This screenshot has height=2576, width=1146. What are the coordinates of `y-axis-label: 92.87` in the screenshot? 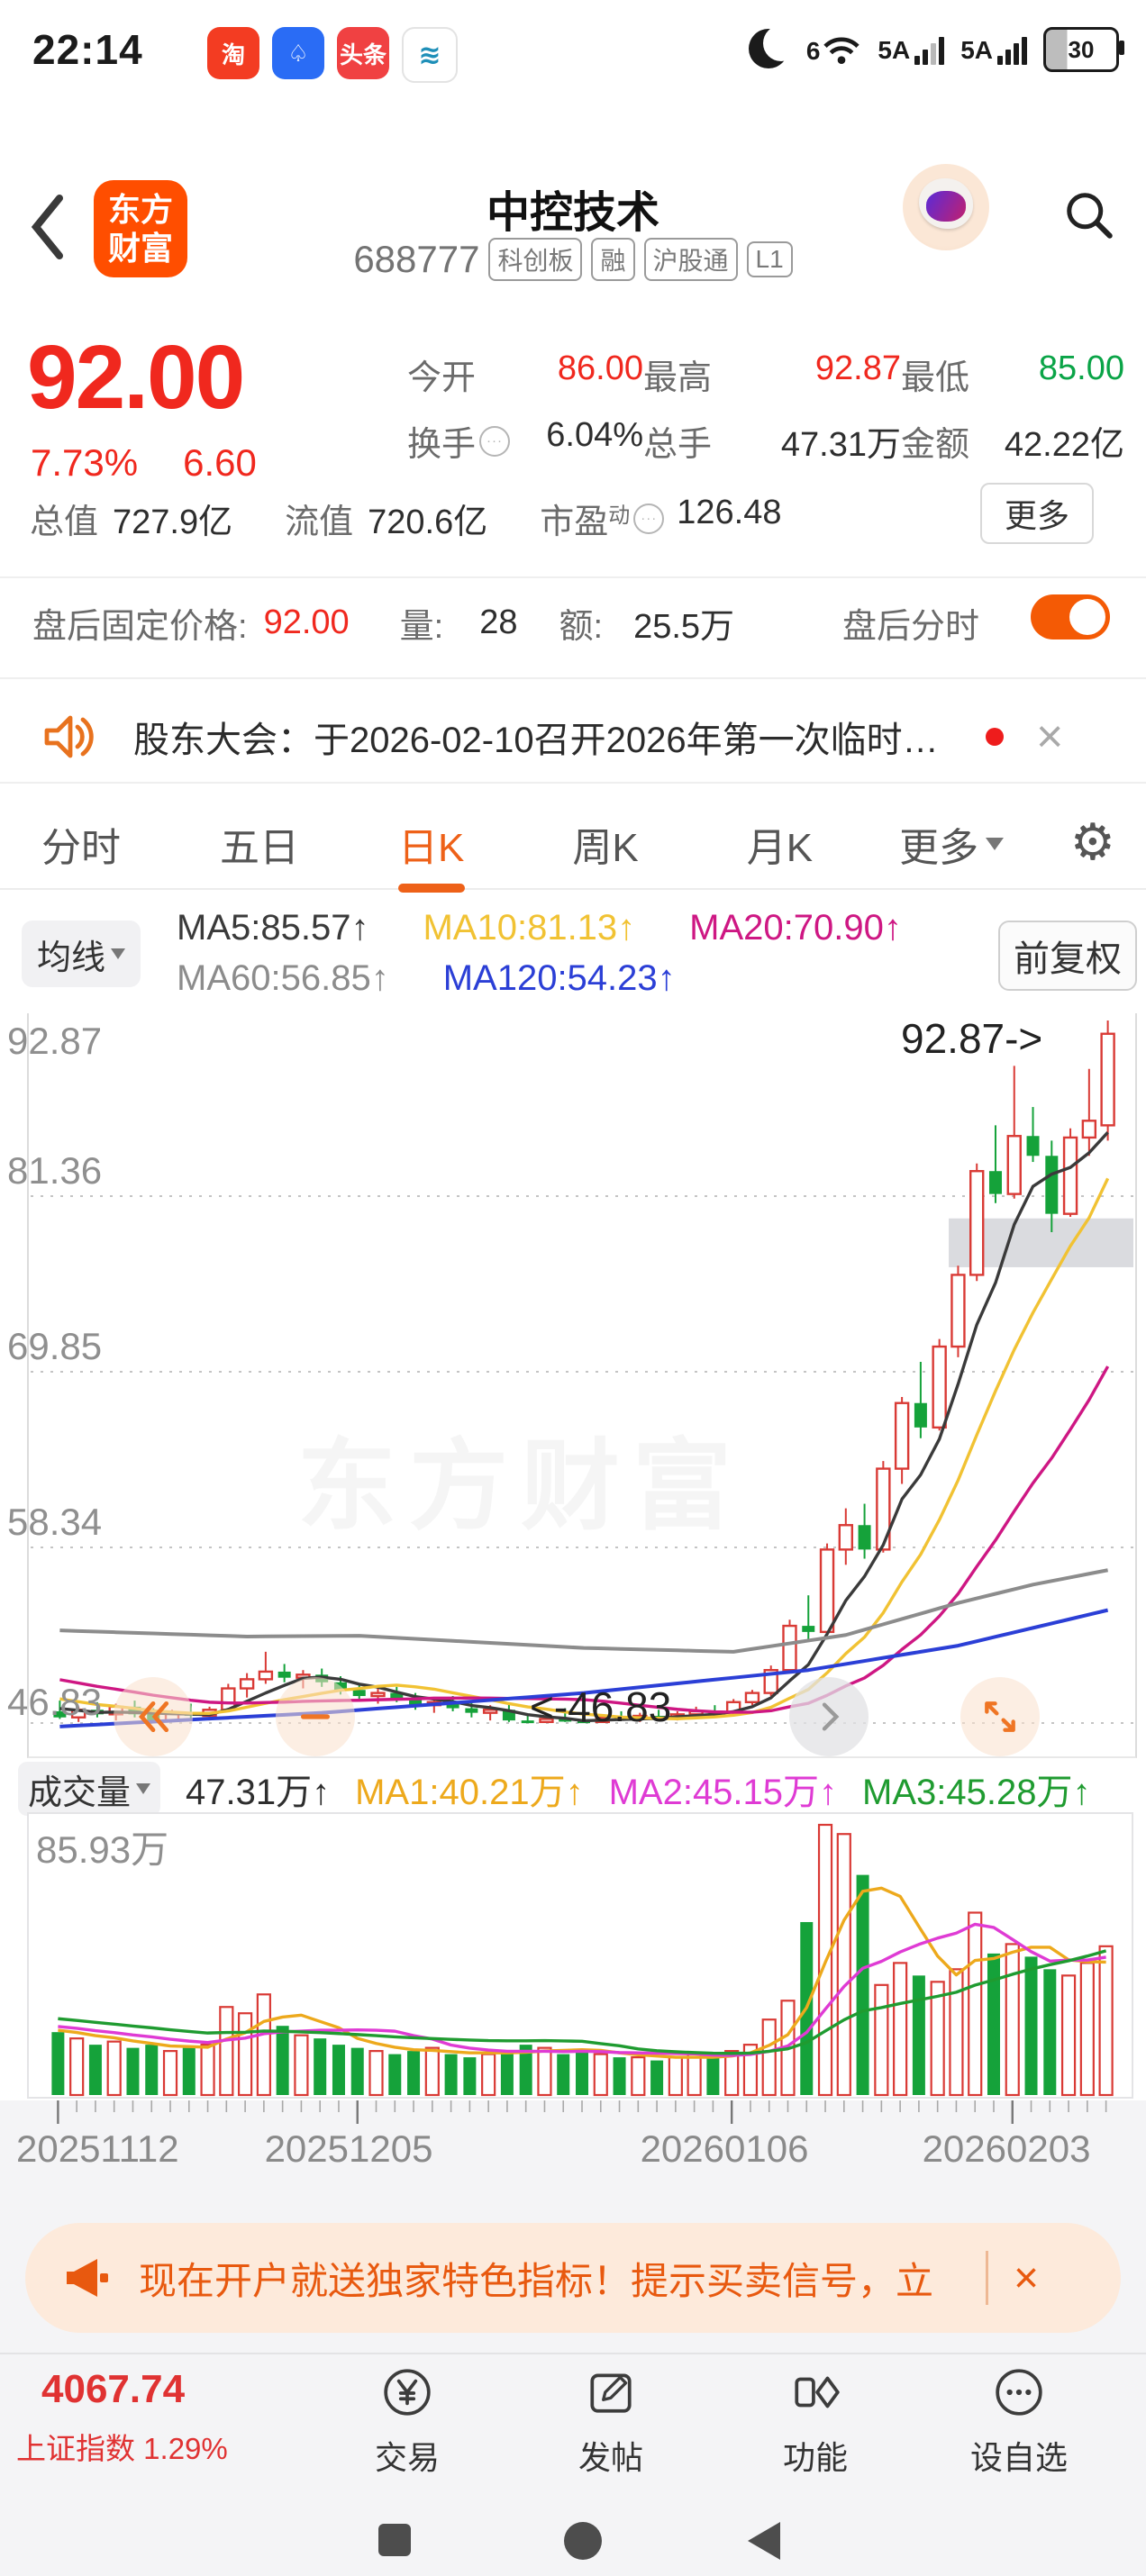 It's located at (55, 1041).